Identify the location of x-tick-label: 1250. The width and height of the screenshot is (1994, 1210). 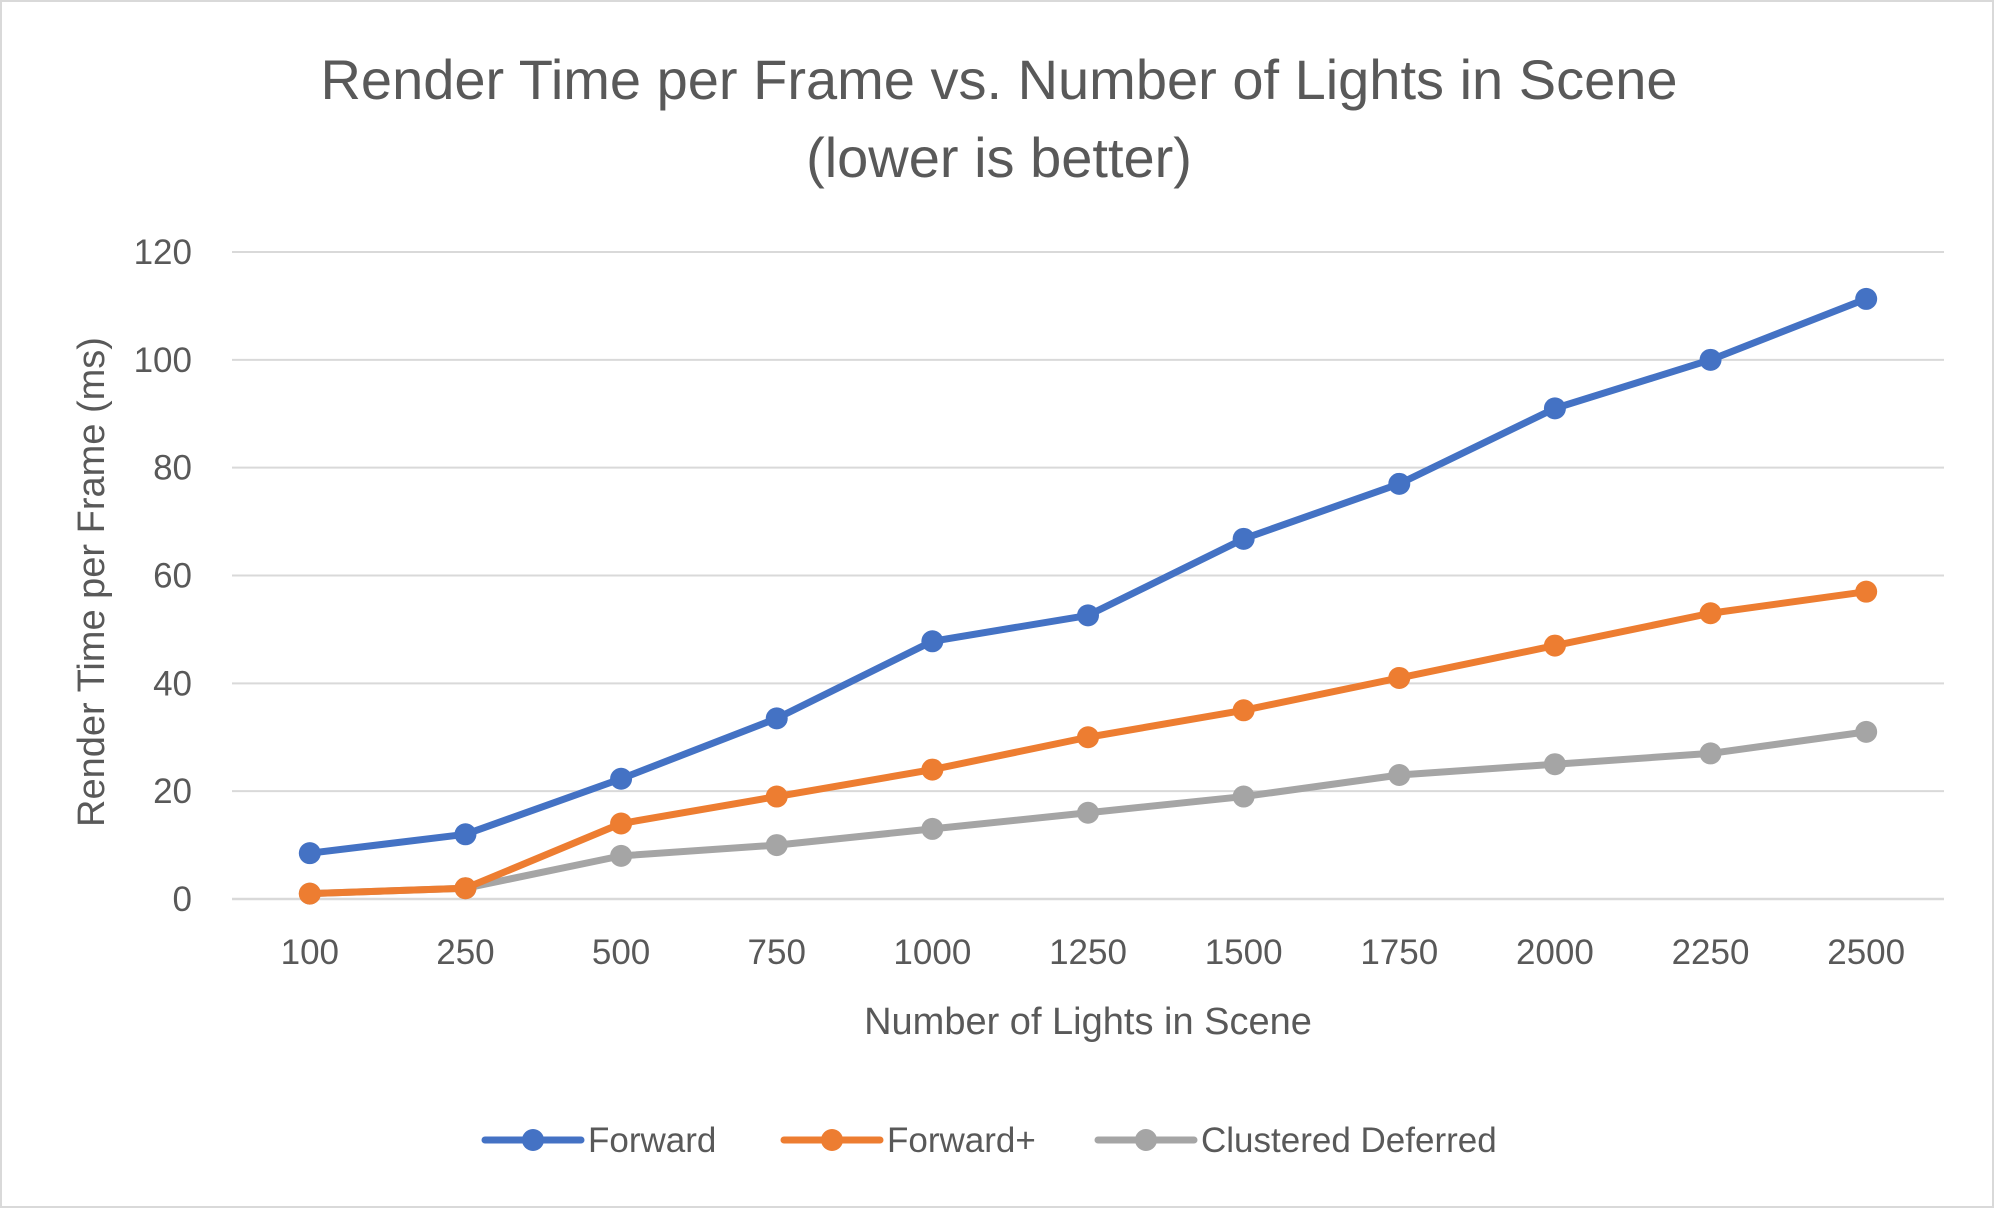
(1088, 952).